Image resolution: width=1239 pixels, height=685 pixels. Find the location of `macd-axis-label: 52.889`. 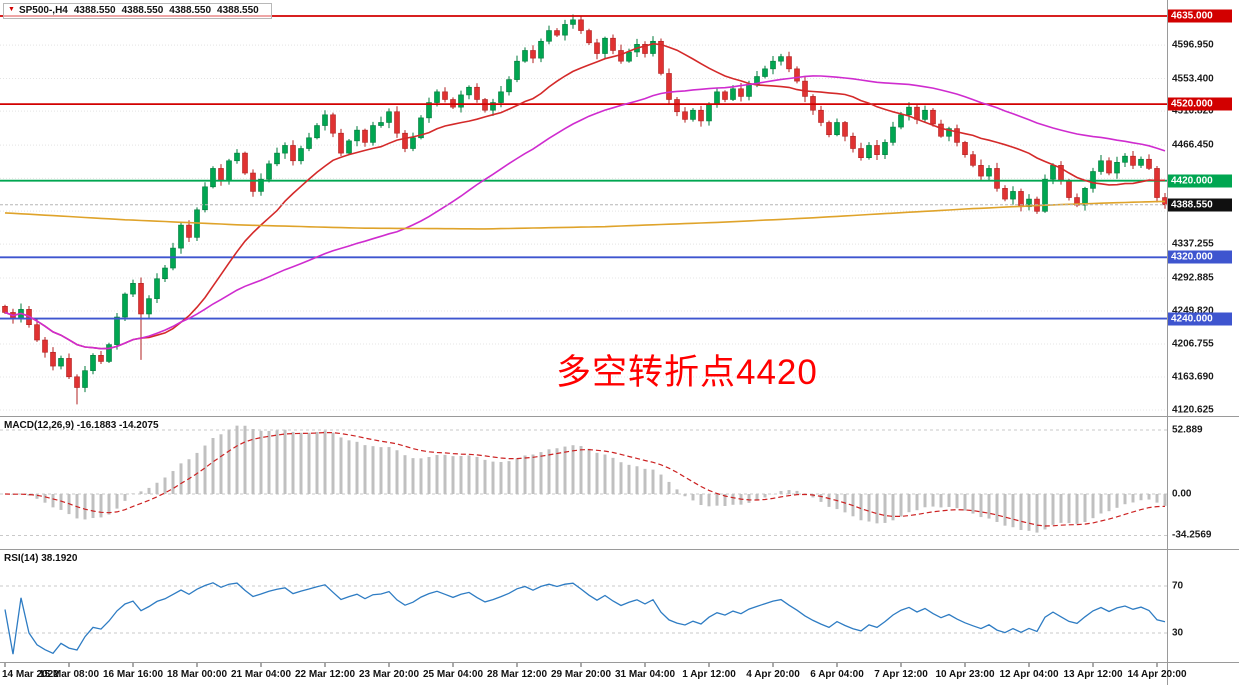

macd-axis-label: 52.889 is located at coordinates (1187, 430).